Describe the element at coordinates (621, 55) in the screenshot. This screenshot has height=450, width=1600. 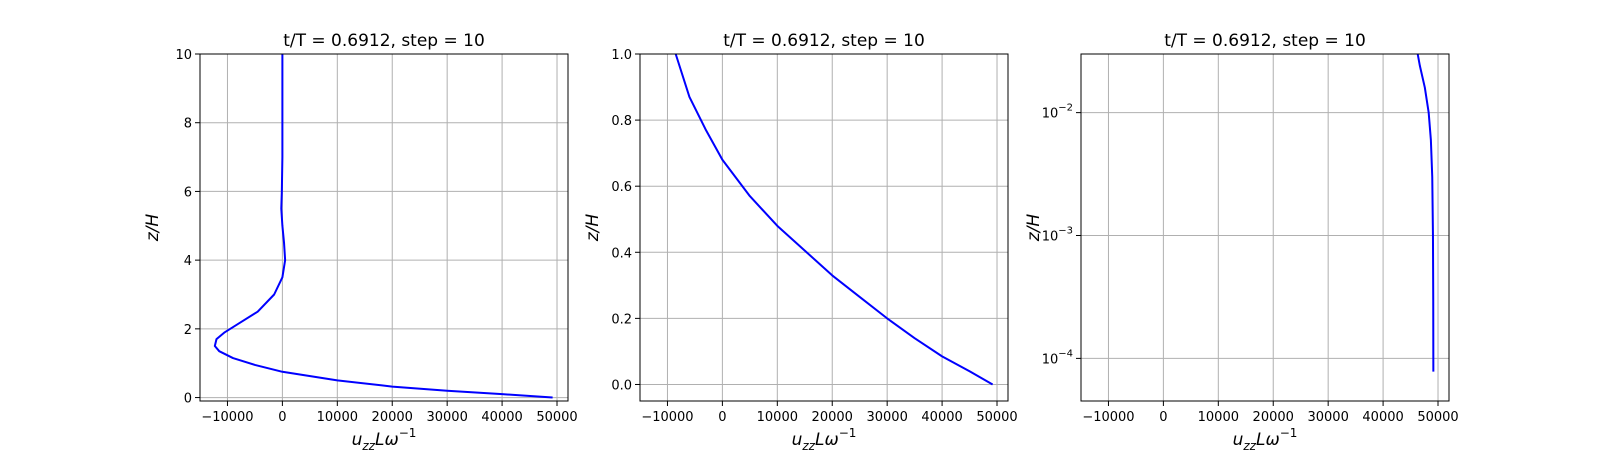
I see `y-tick-label: 1.0` at that location.